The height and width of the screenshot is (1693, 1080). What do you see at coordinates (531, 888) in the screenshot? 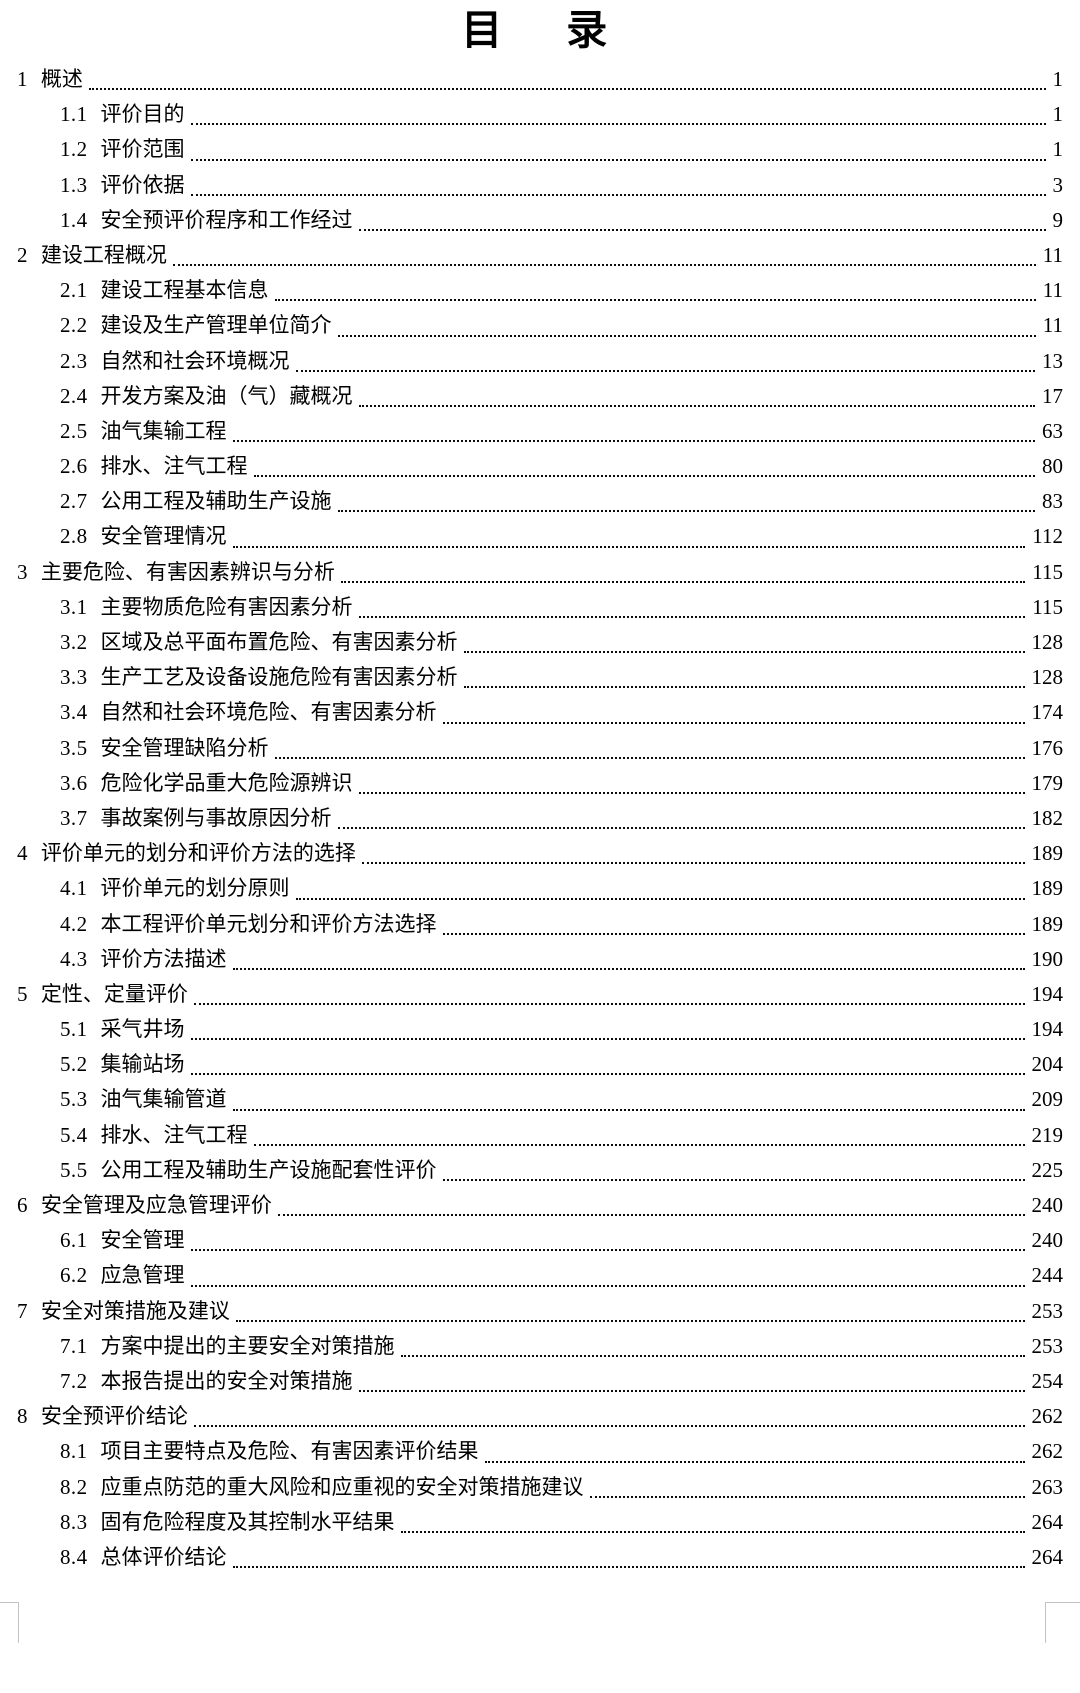
I see `toc-entry: 4.1 评价单元的划分原则 189` at bounding box center [531, 888].